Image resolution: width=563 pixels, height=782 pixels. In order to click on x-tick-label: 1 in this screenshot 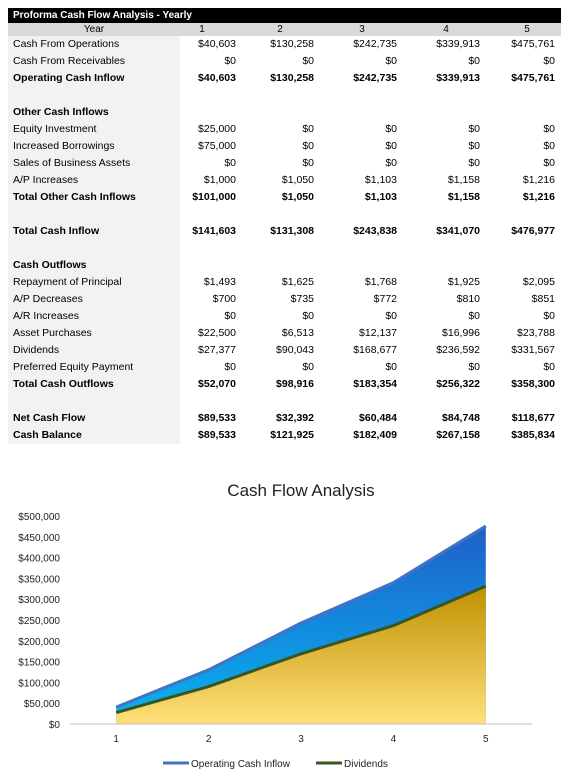, I will do `click(116, 739)`.